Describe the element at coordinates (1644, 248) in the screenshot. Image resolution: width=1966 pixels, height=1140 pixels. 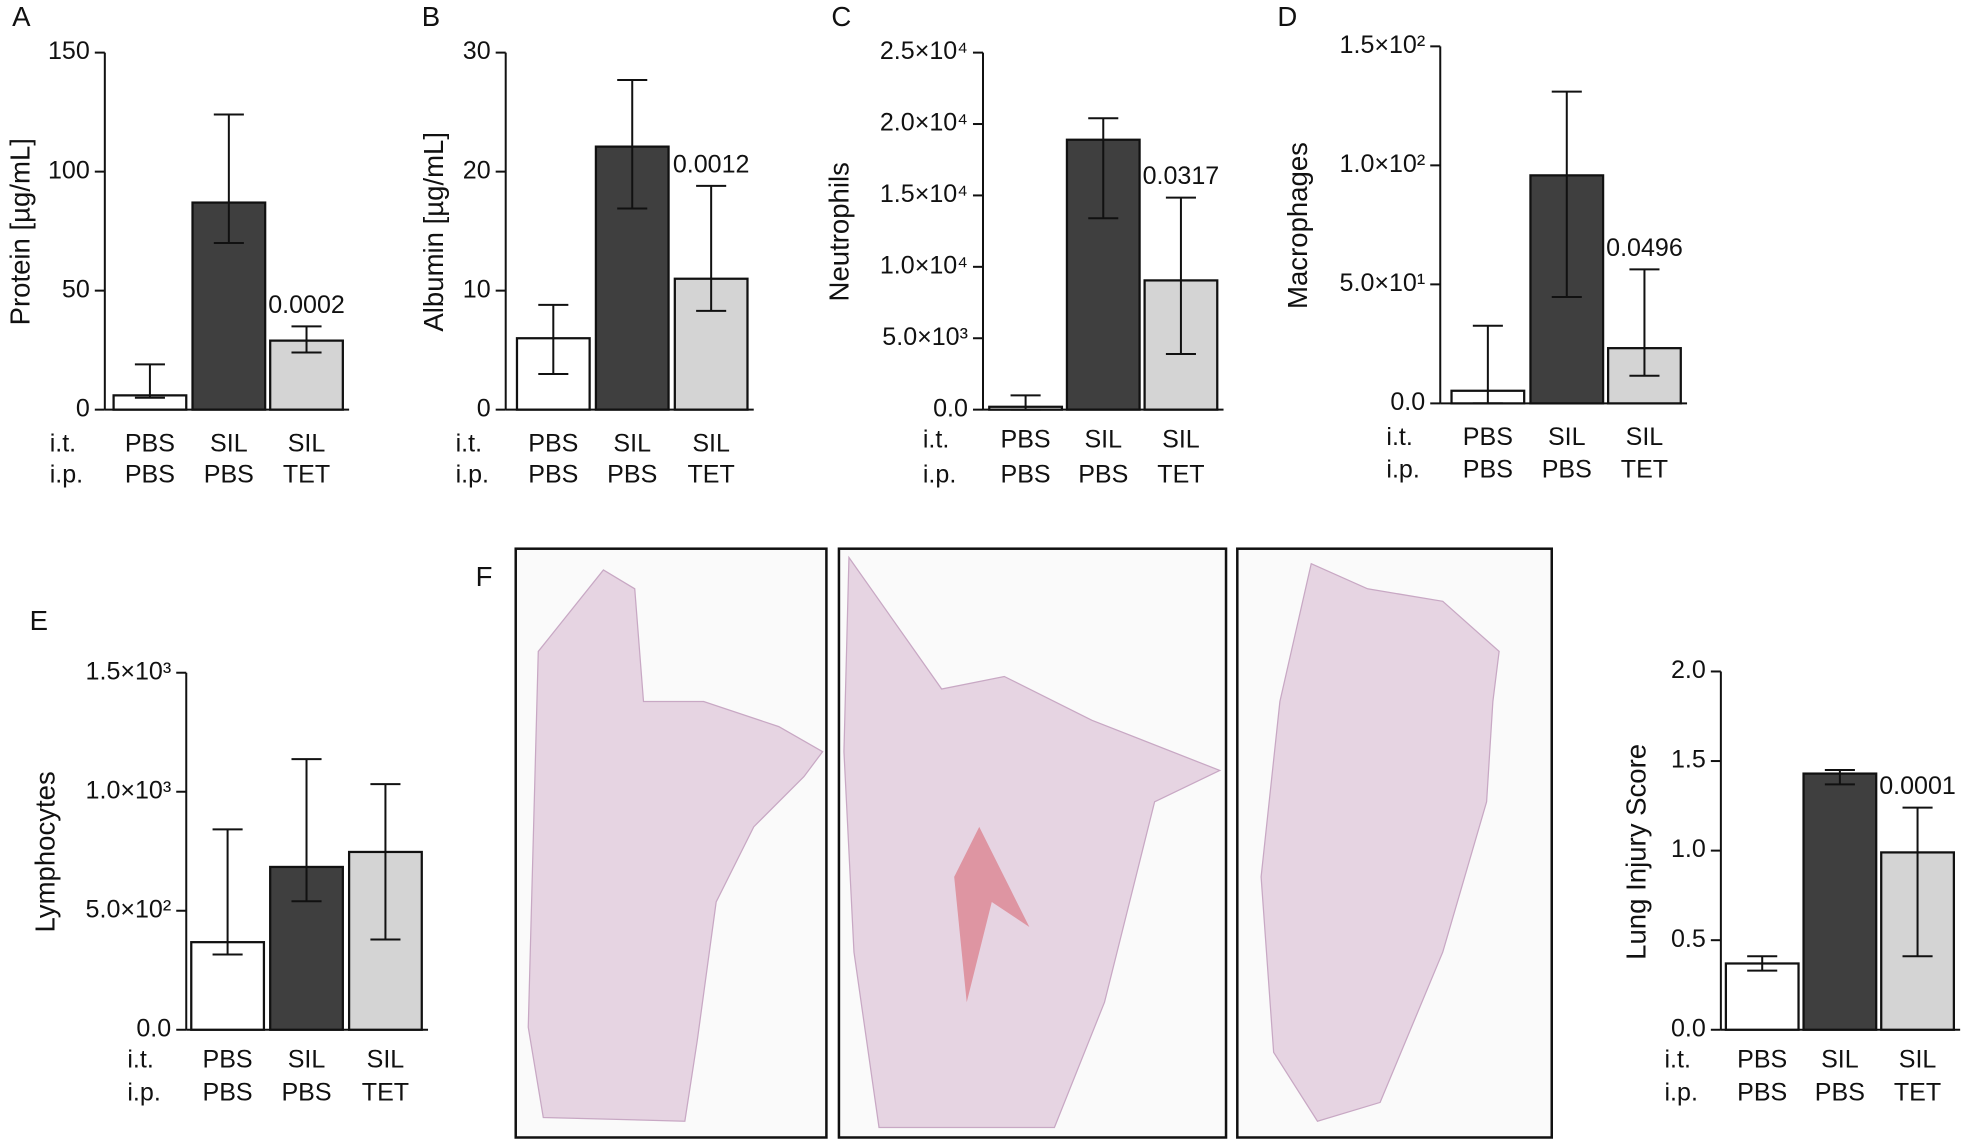
I see `p-value: 0.0496` at that location.